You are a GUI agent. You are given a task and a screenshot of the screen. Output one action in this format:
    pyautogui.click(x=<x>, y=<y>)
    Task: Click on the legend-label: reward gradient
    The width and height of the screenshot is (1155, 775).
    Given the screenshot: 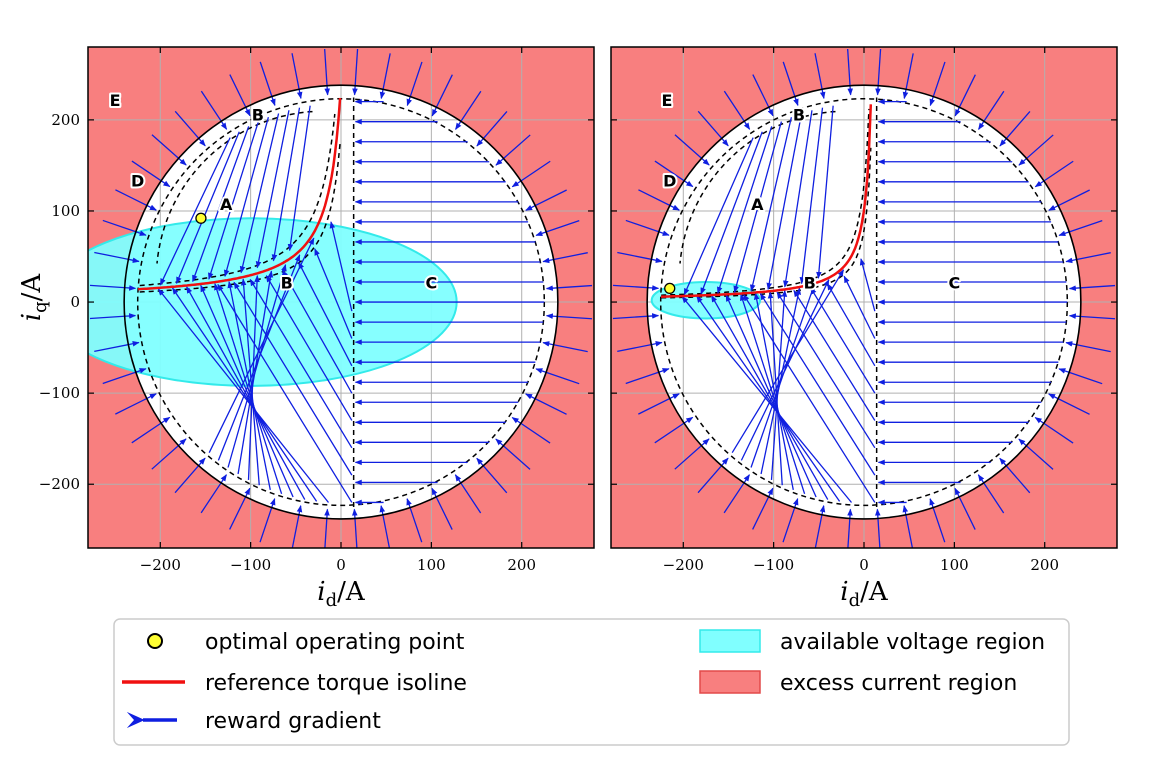 What is the action you would take?
    pyautogui.click(x=293, y=721)
    